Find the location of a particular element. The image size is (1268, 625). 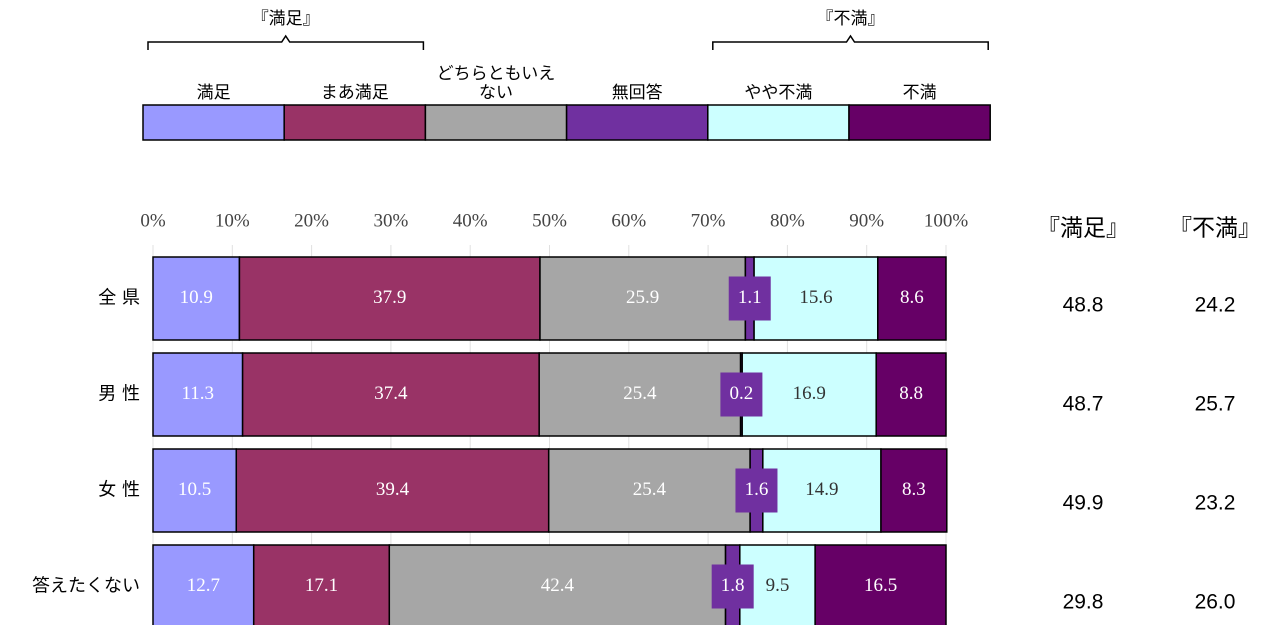

data-label: 17.1 is located at coordinates (321, 585).